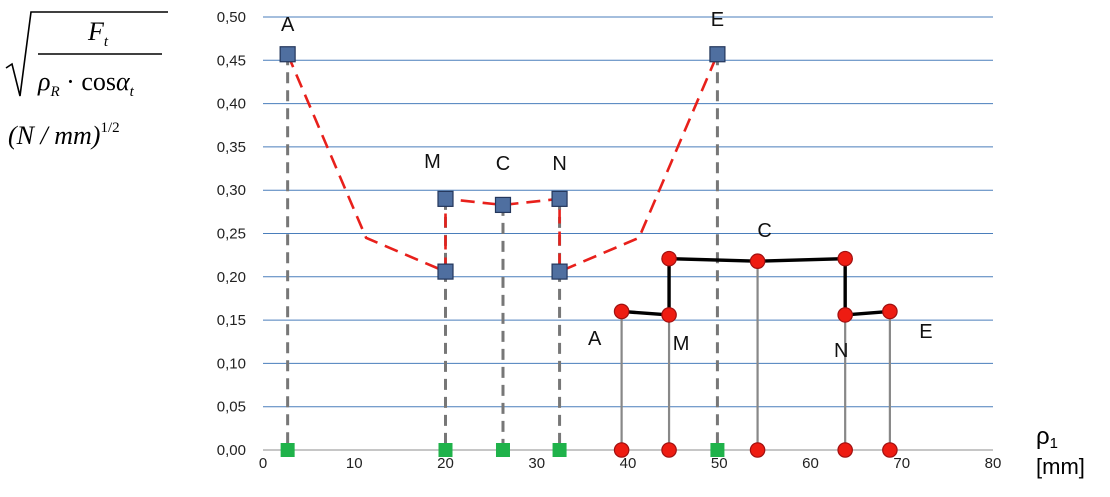 This screenshot has height=497, width=1110. I want to click on x-tick-label: 20, so click(445, 463).